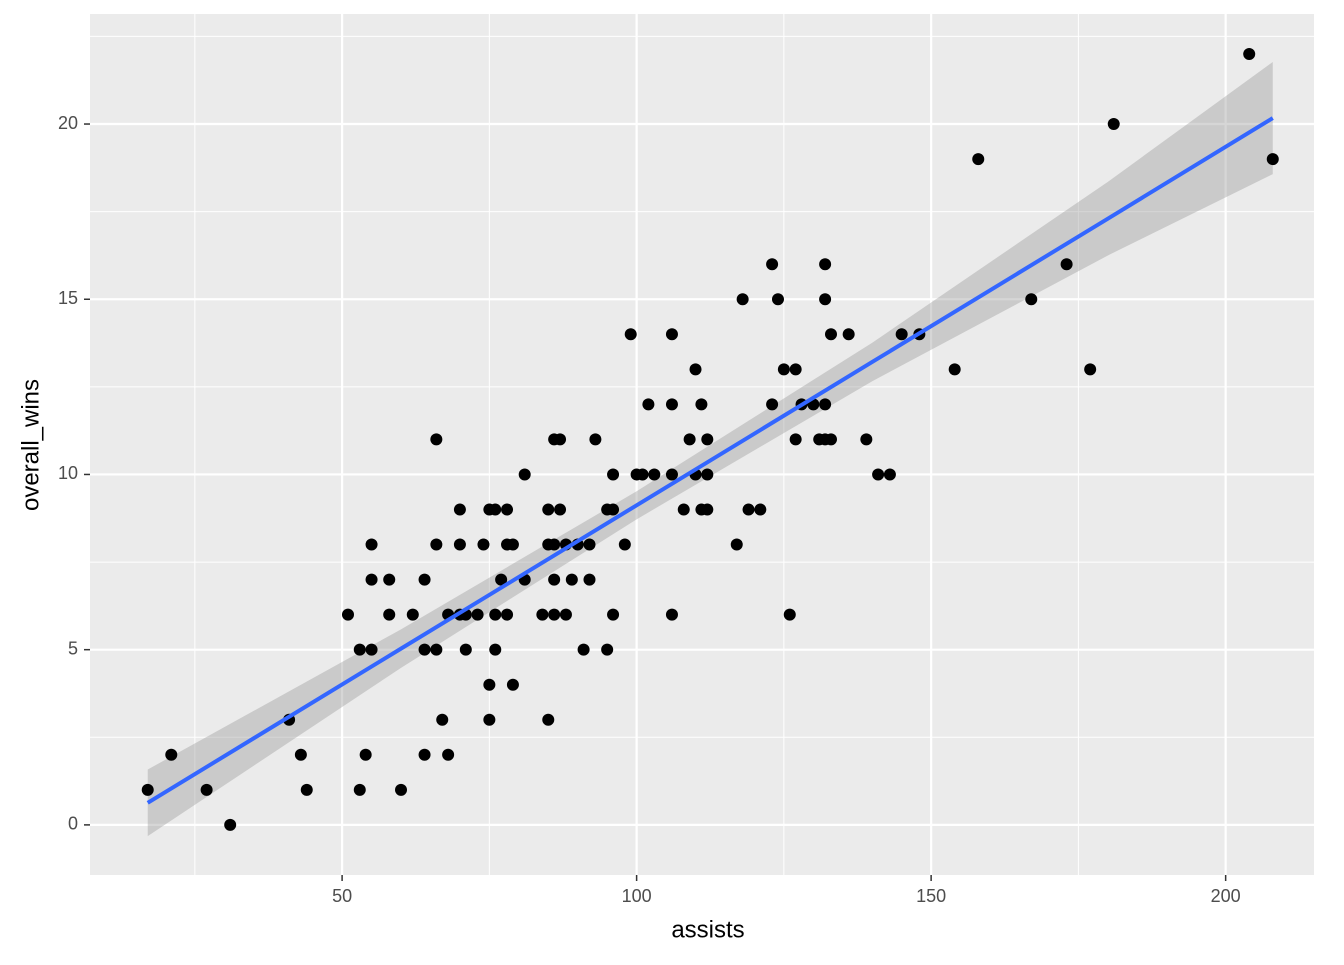 The image size is (1344, 965). I want to click on x-tick-label: 200, so click(1226, 896).